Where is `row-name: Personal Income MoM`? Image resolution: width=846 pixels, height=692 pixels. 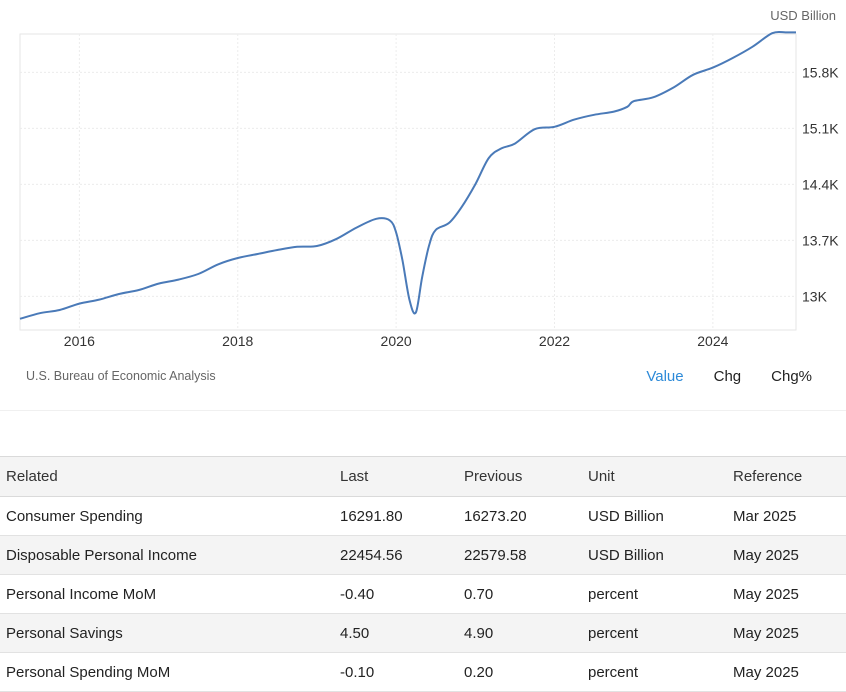
row-name: Personal Income MoM is located at coordinates (81, 594).